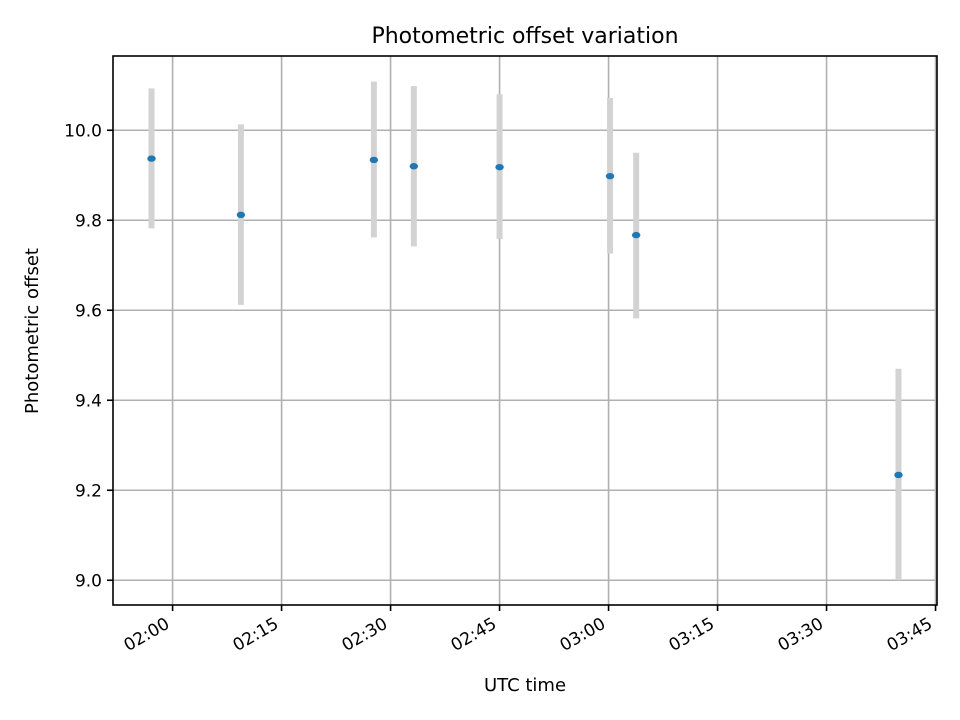 The width and height of the screenshot is (960, 720). What do you see at coordinates (88, 221) in the screenshot?
I see `y-tick-label: 9.8` at bounding box center [88, 221].